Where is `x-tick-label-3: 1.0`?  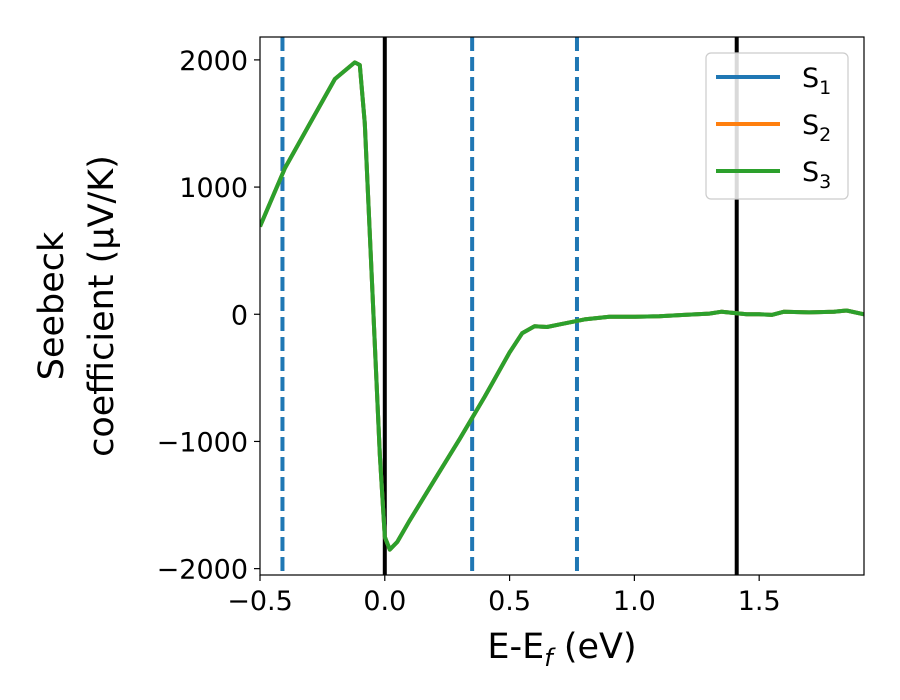
x-tick-label-3: 1.0 is located at coordinates (634, 601).